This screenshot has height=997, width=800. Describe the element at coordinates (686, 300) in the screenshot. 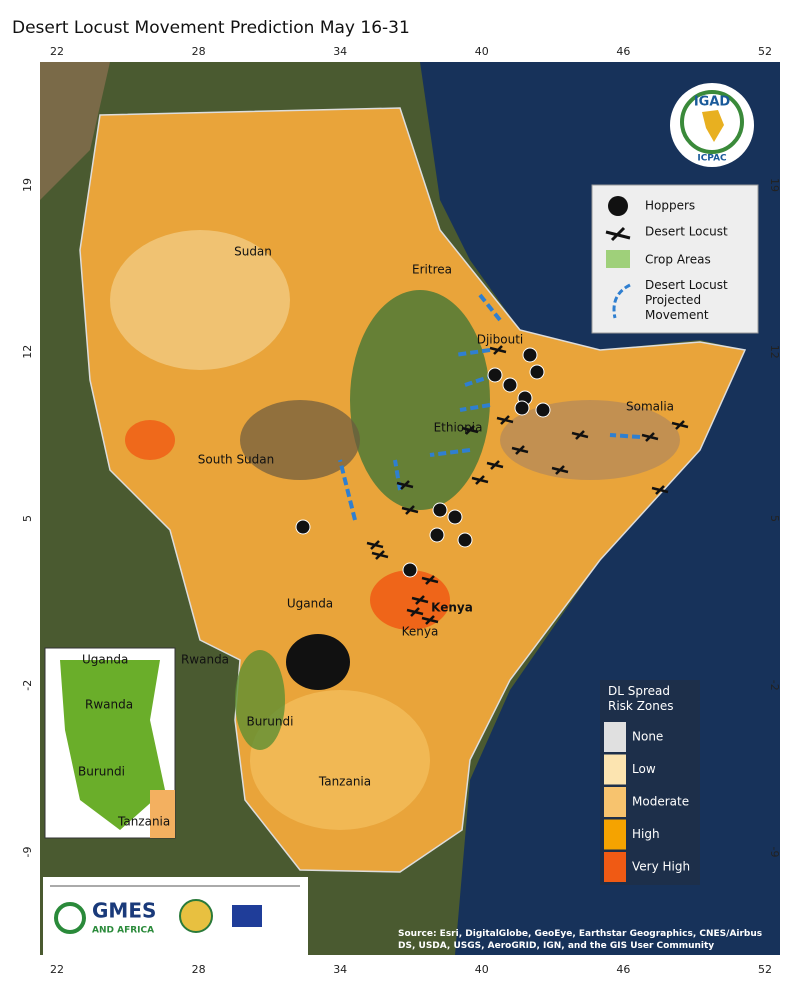

I see `legend-label: Desert Locust Projected Movement` at that location.